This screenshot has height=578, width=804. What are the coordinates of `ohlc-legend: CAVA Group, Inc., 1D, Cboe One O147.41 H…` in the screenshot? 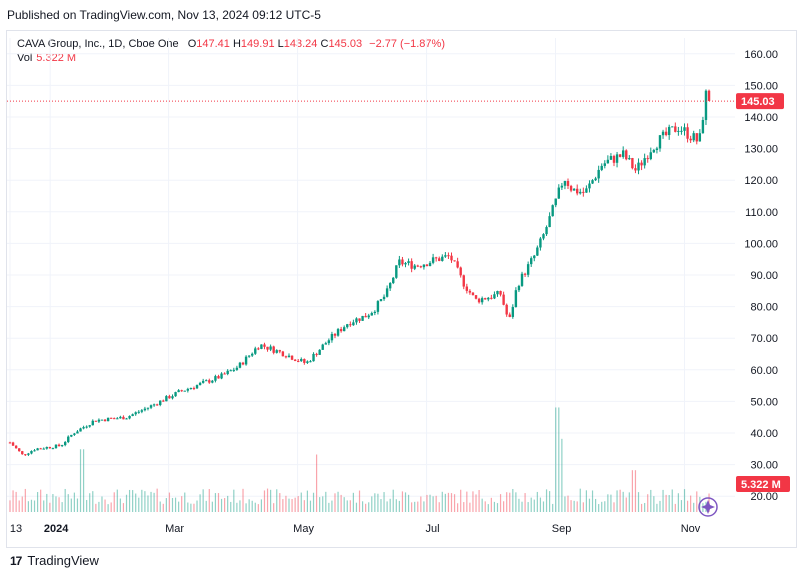 It's located at (231, 44).